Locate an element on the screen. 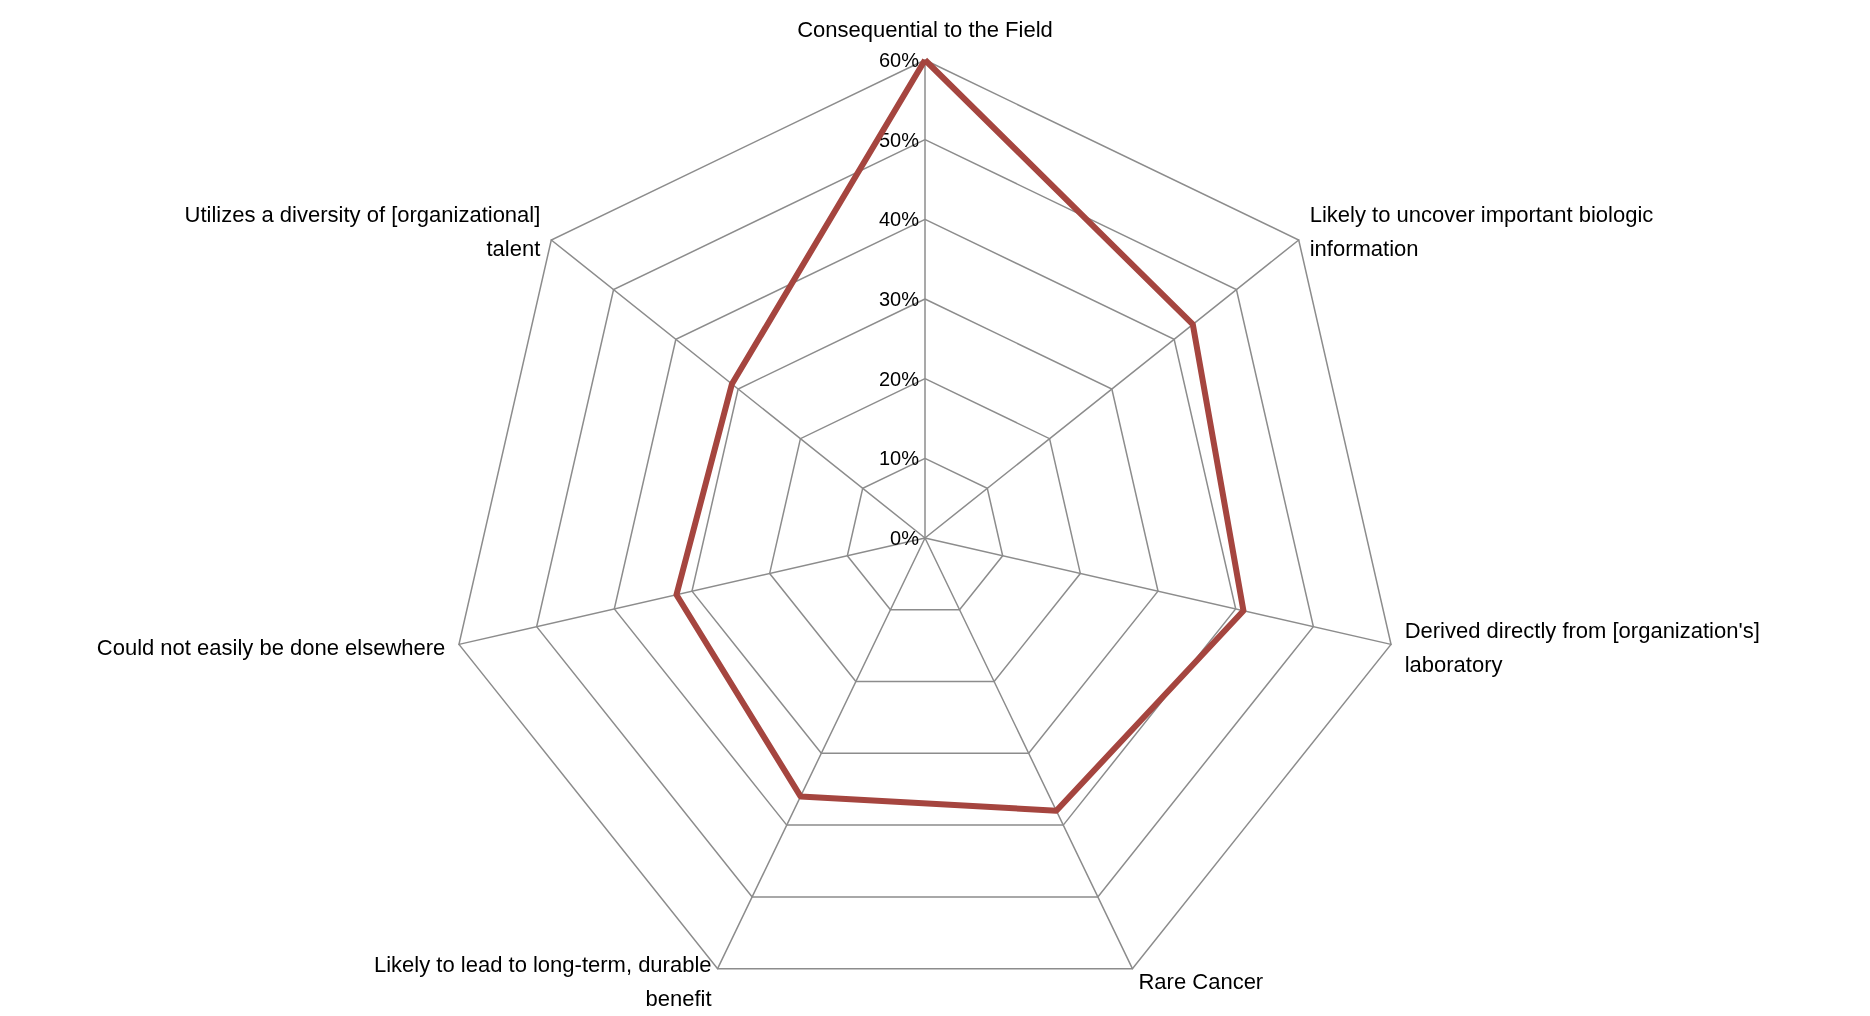 The width and height of the screenshot is (1870, 1016). y-tick-label: 40% is located at coordinates (899, 219).